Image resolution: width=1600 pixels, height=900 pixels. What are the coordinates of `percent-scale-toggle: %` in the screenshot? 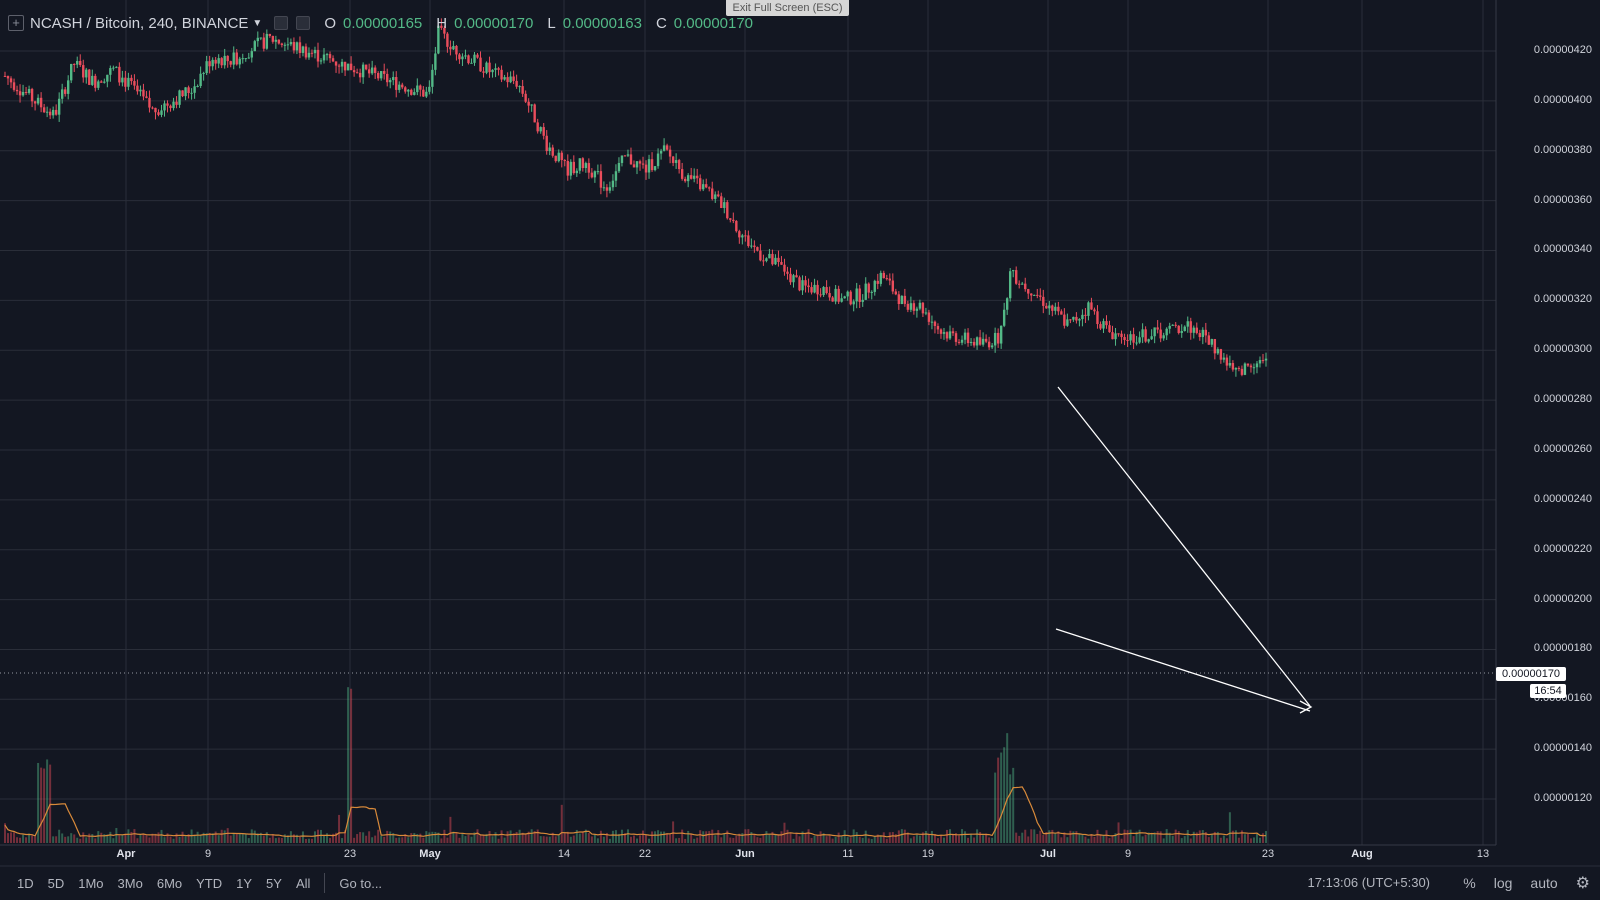 It's located at (1469, 883).